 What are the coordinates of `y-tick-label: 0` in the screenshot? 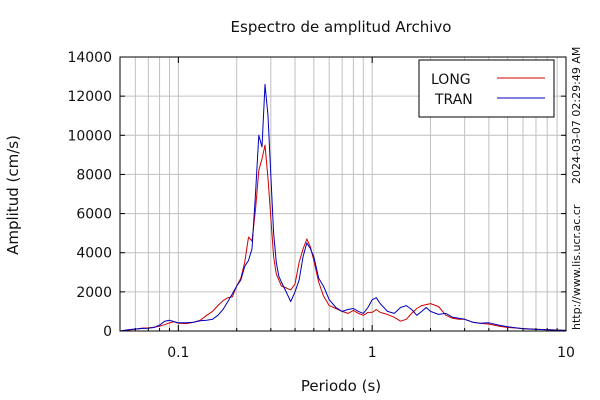 It's located at (107, 332).